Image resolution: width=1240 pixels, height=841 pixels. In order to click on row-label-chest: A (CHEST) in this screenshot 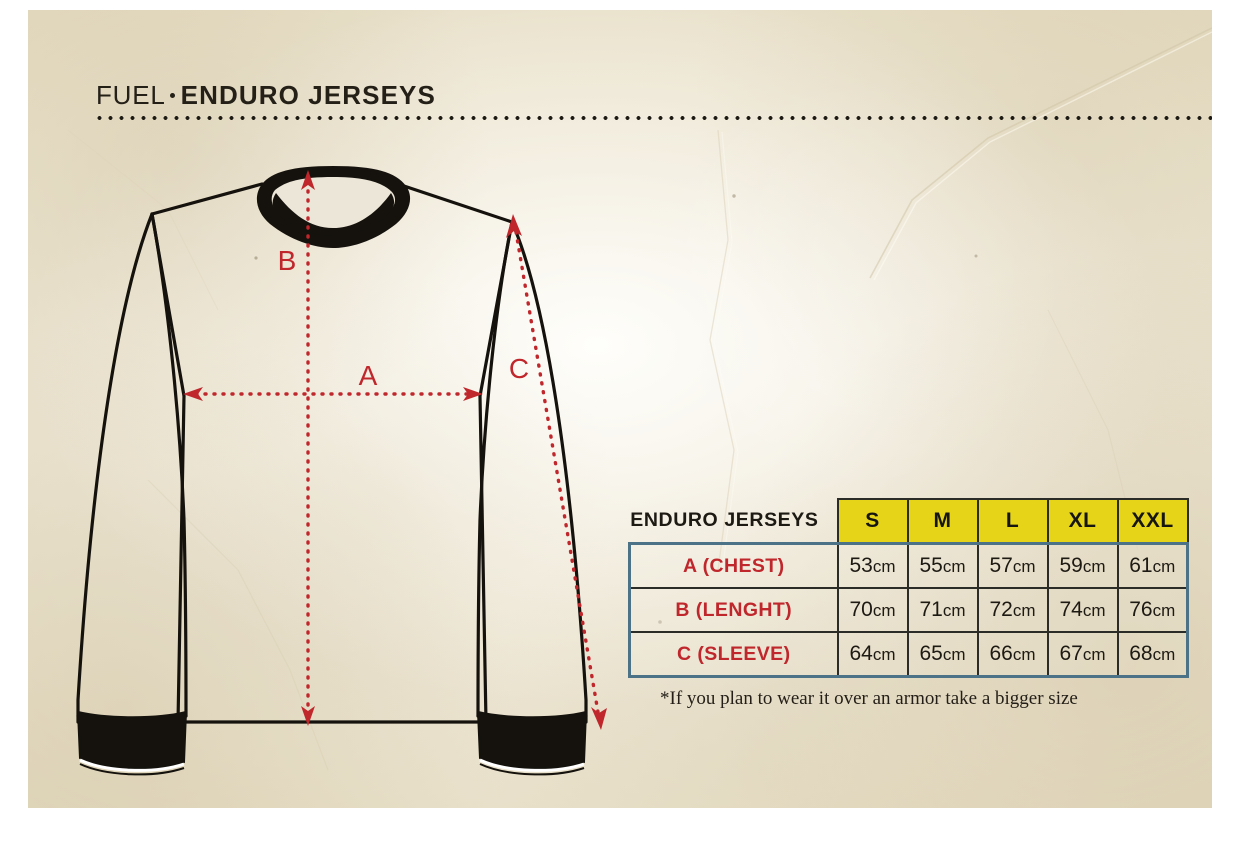, I will do `click(733, 565)`.